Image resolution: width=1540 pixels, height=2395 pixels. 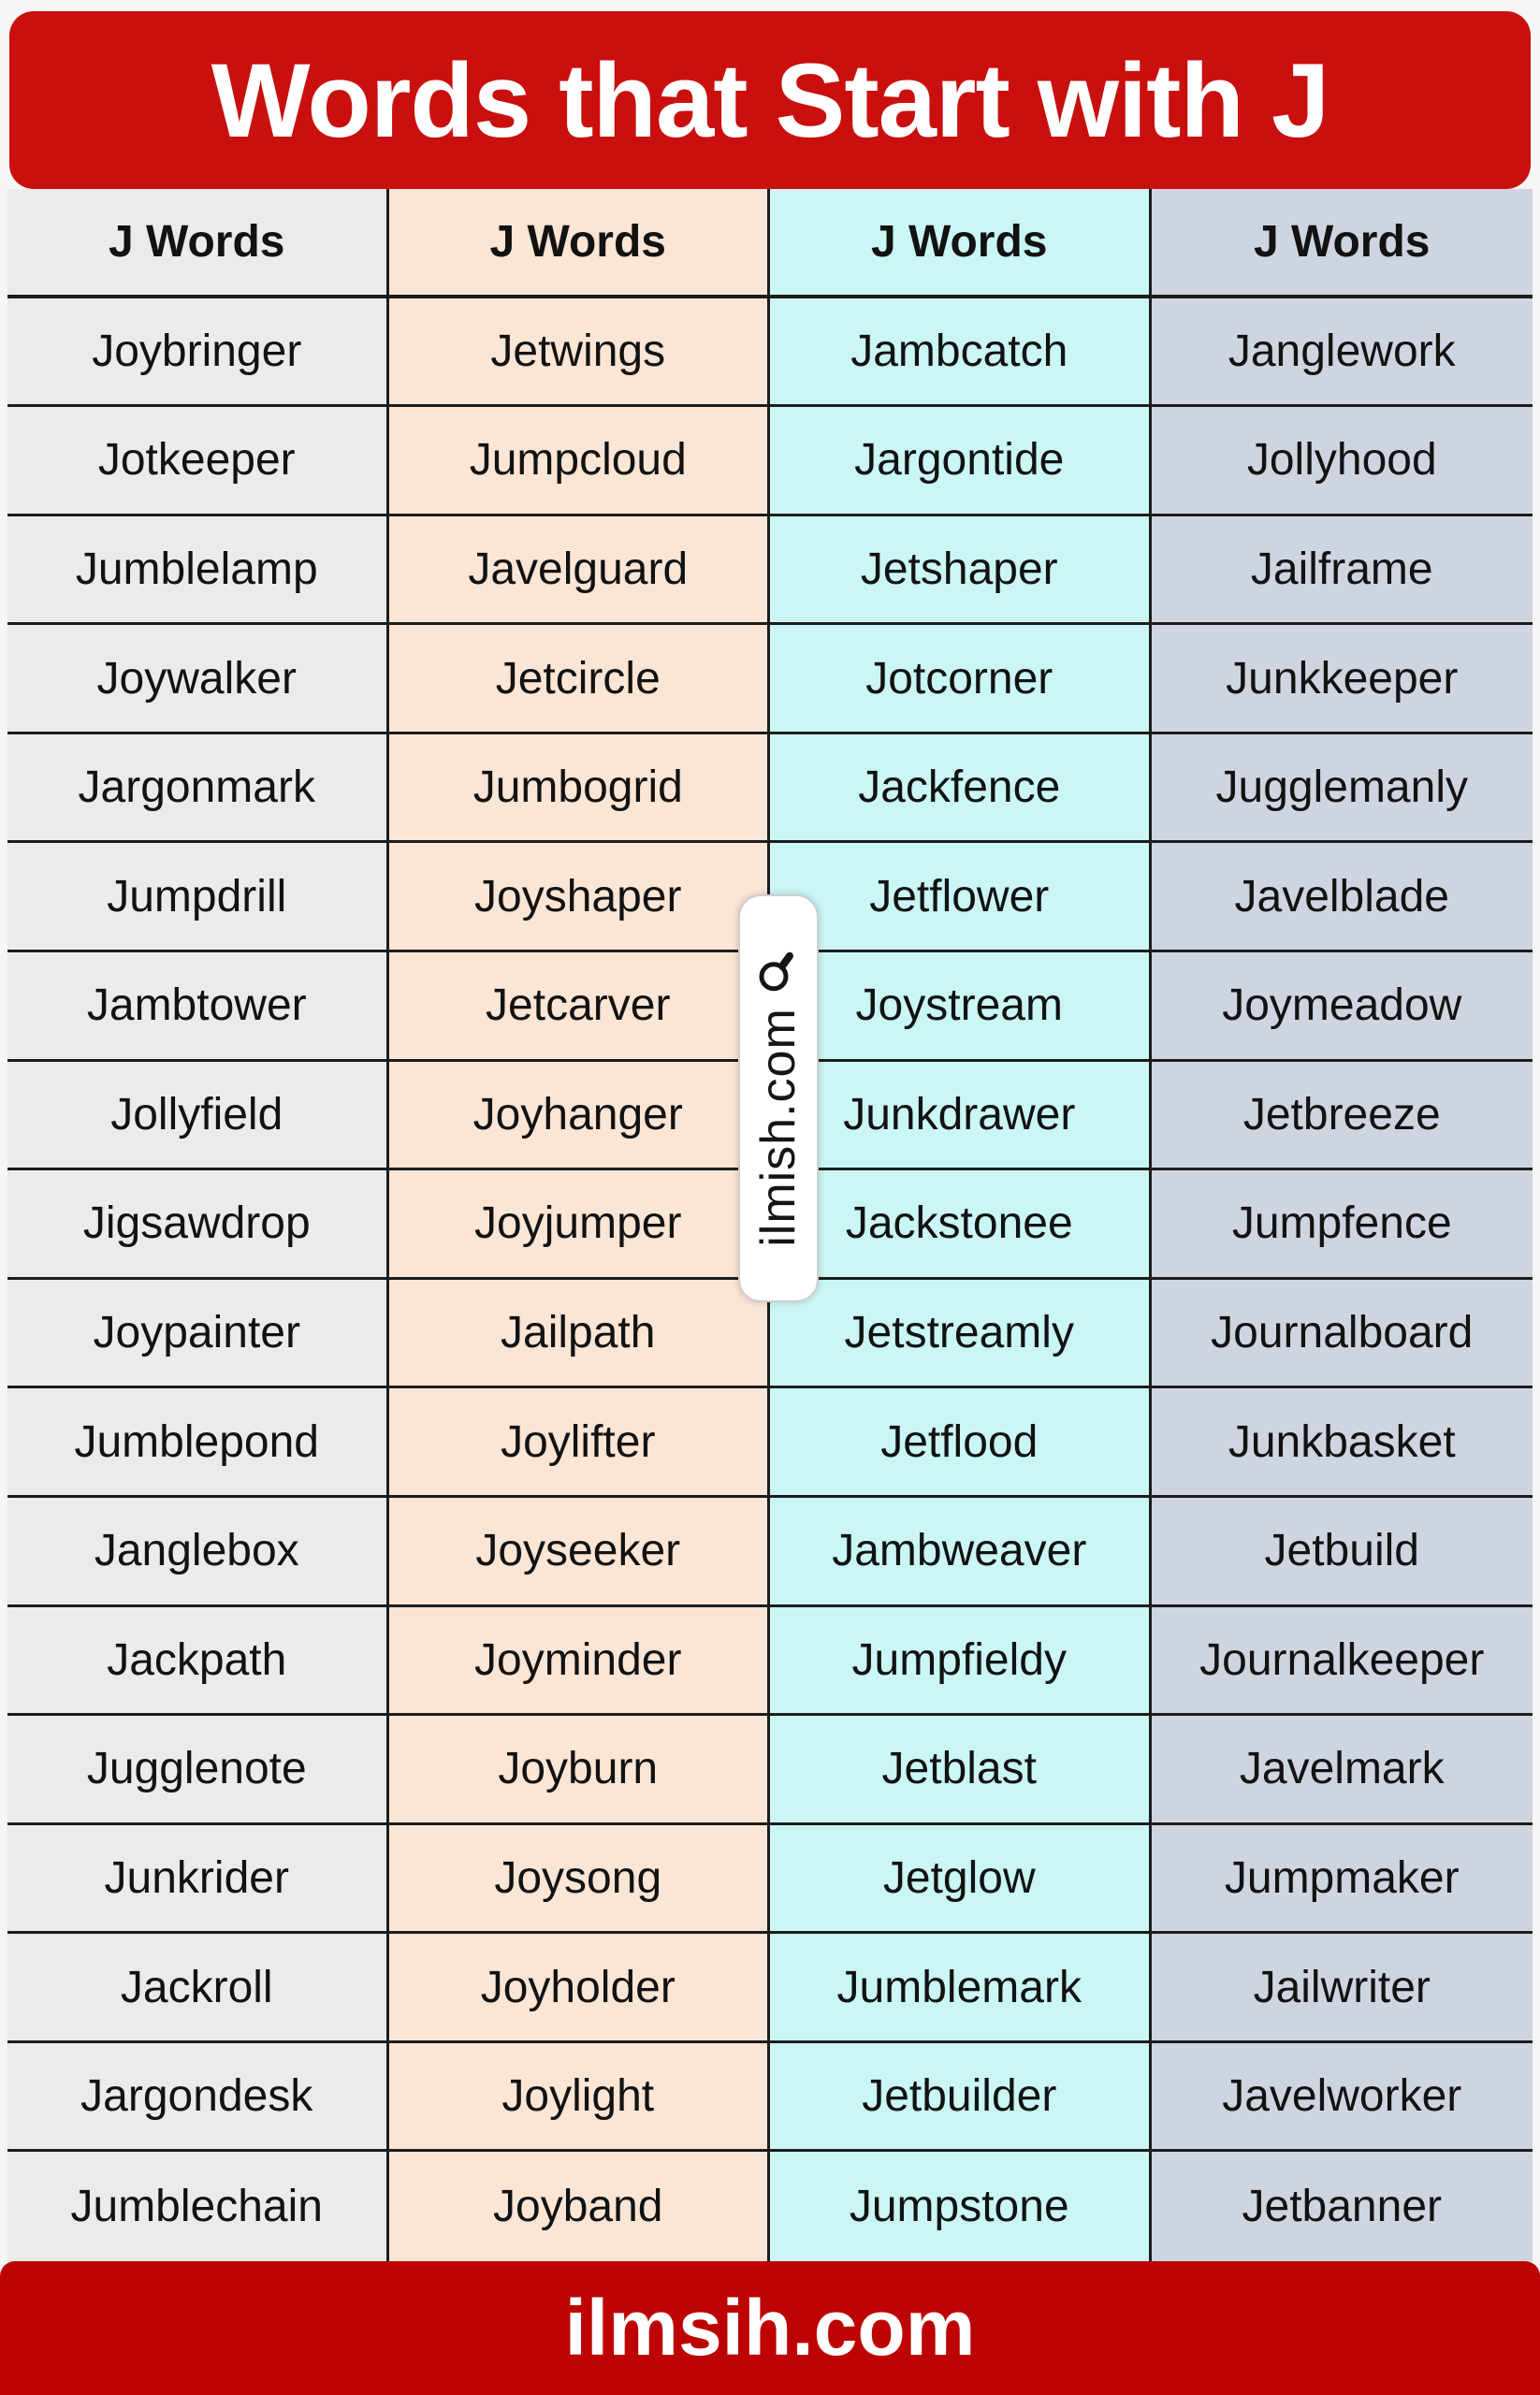 I want to click on word-cell: Jumpfieldy, so click(x=961, y=1661).